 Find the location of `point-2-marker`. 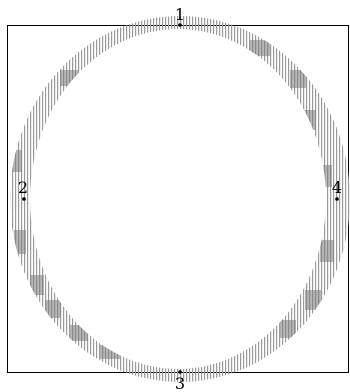

point-2-marker is located at coordinates (24, 199).